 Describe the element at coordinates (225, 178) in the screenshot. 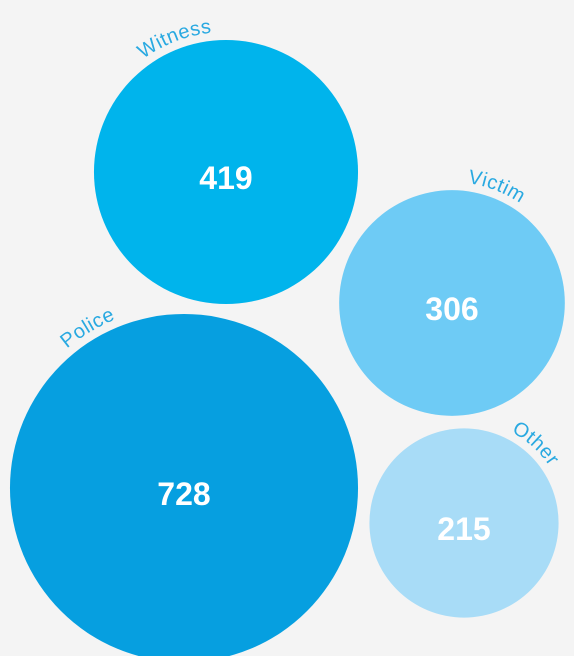

I see `value-label: 419` at that location.